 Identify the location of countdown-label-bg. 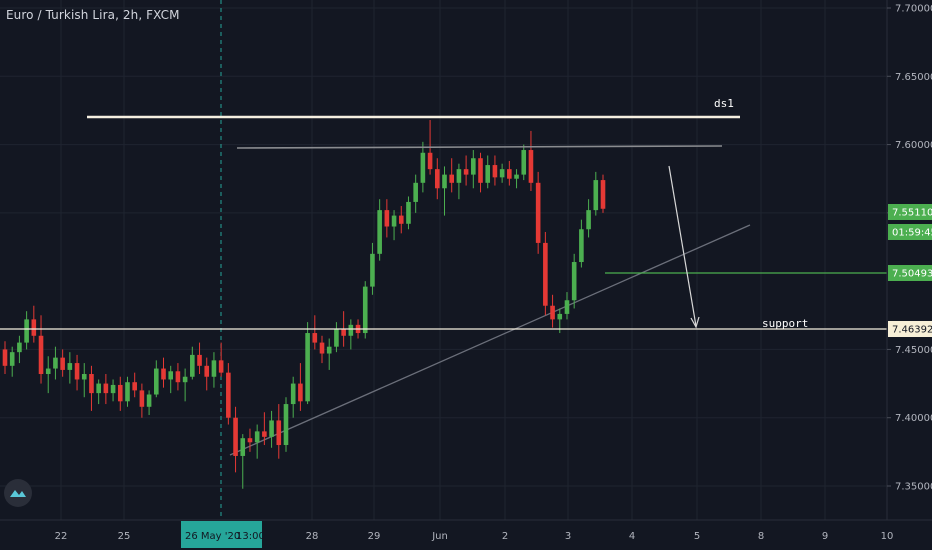
(910, 232).